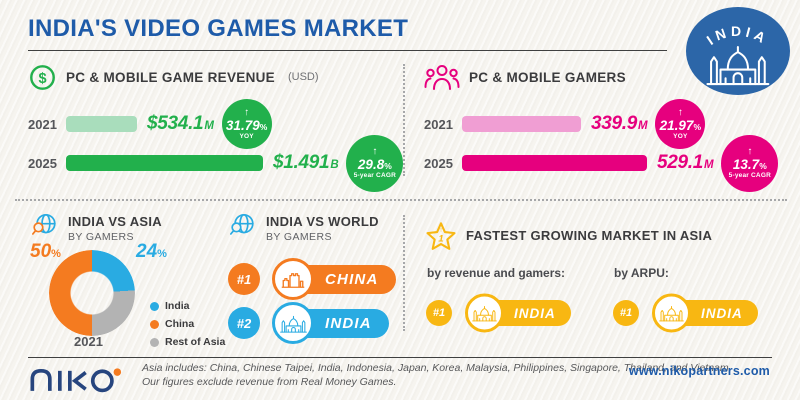  Describe the element at coordinates (115, 221) in the screenshot. I see `section-title: INDIA VS ASIA` at that location.